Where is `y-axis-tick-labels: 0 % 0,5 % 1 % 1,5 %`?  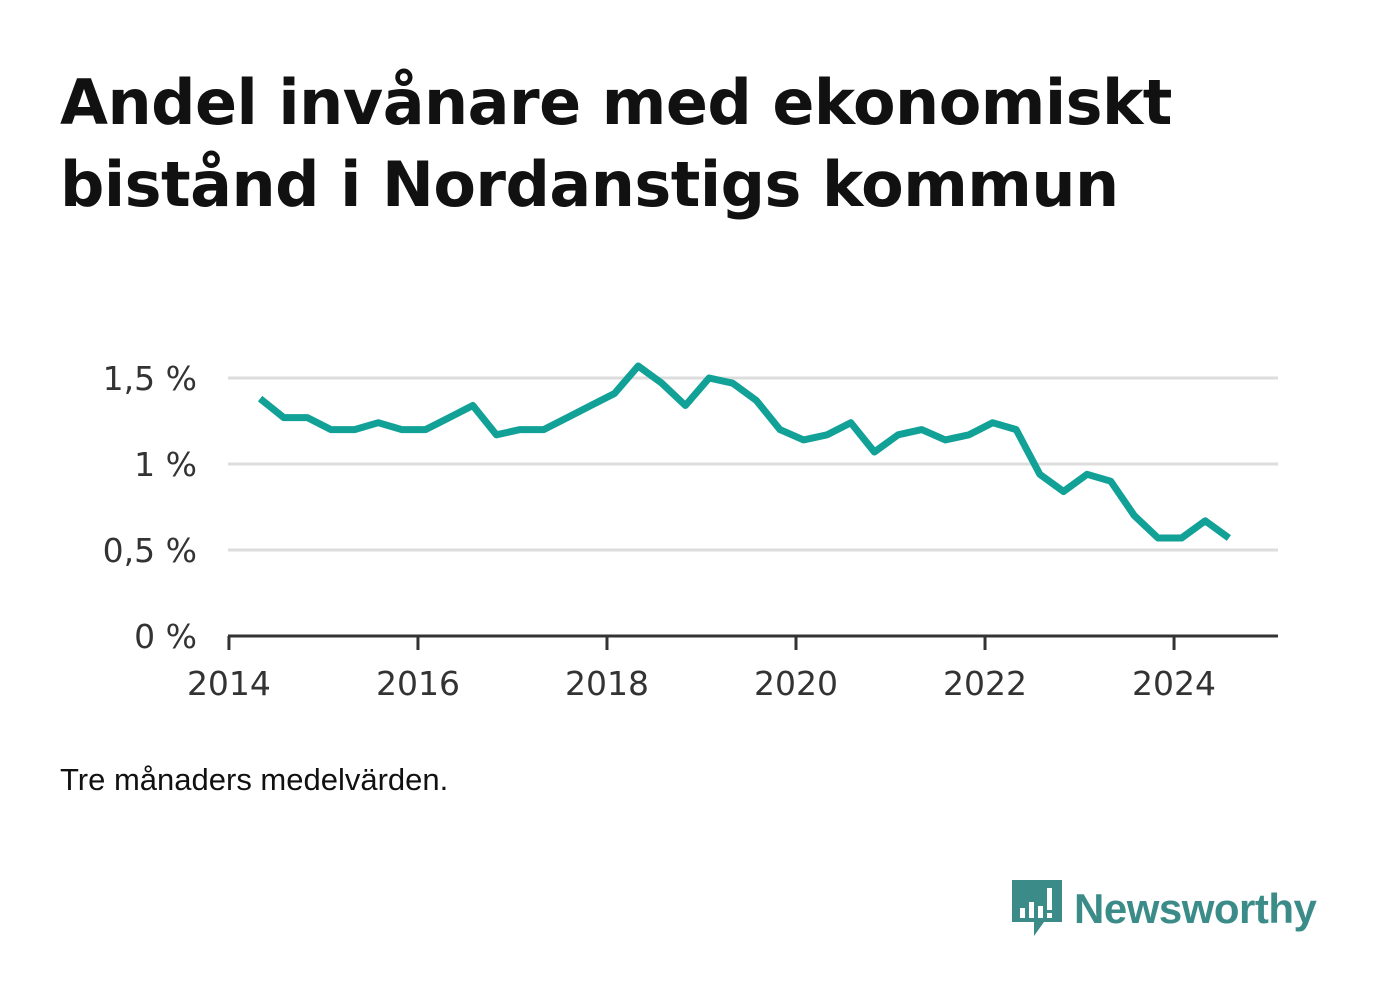
y-axis-tick-labels: 0 % 0,5 % 1 % 1,5 % is located at coordinates (150, 507).